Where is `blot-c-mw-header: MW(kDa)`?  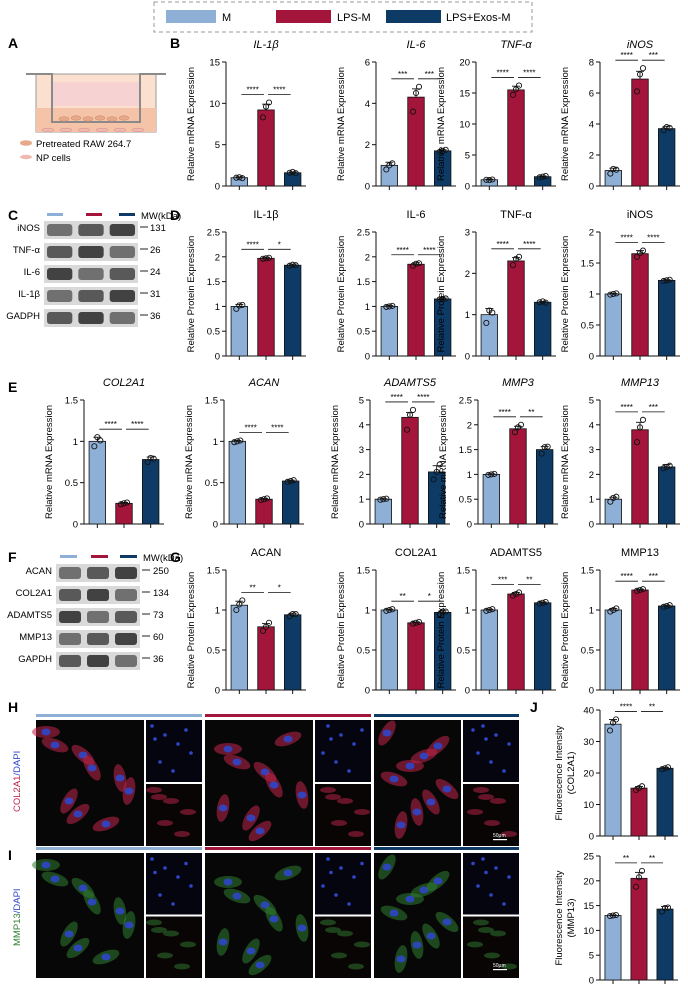 blot-c-mw-header: MW(kDa) is located at coordinates (161, 216).